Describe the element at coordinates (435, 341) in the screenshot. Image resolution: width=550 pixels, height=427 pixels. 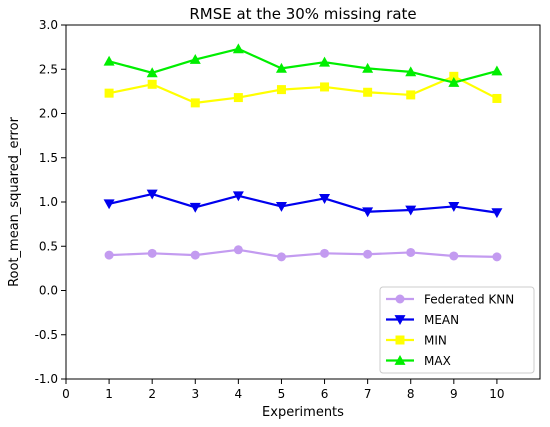
I see `legend-label: MIN` at that location.